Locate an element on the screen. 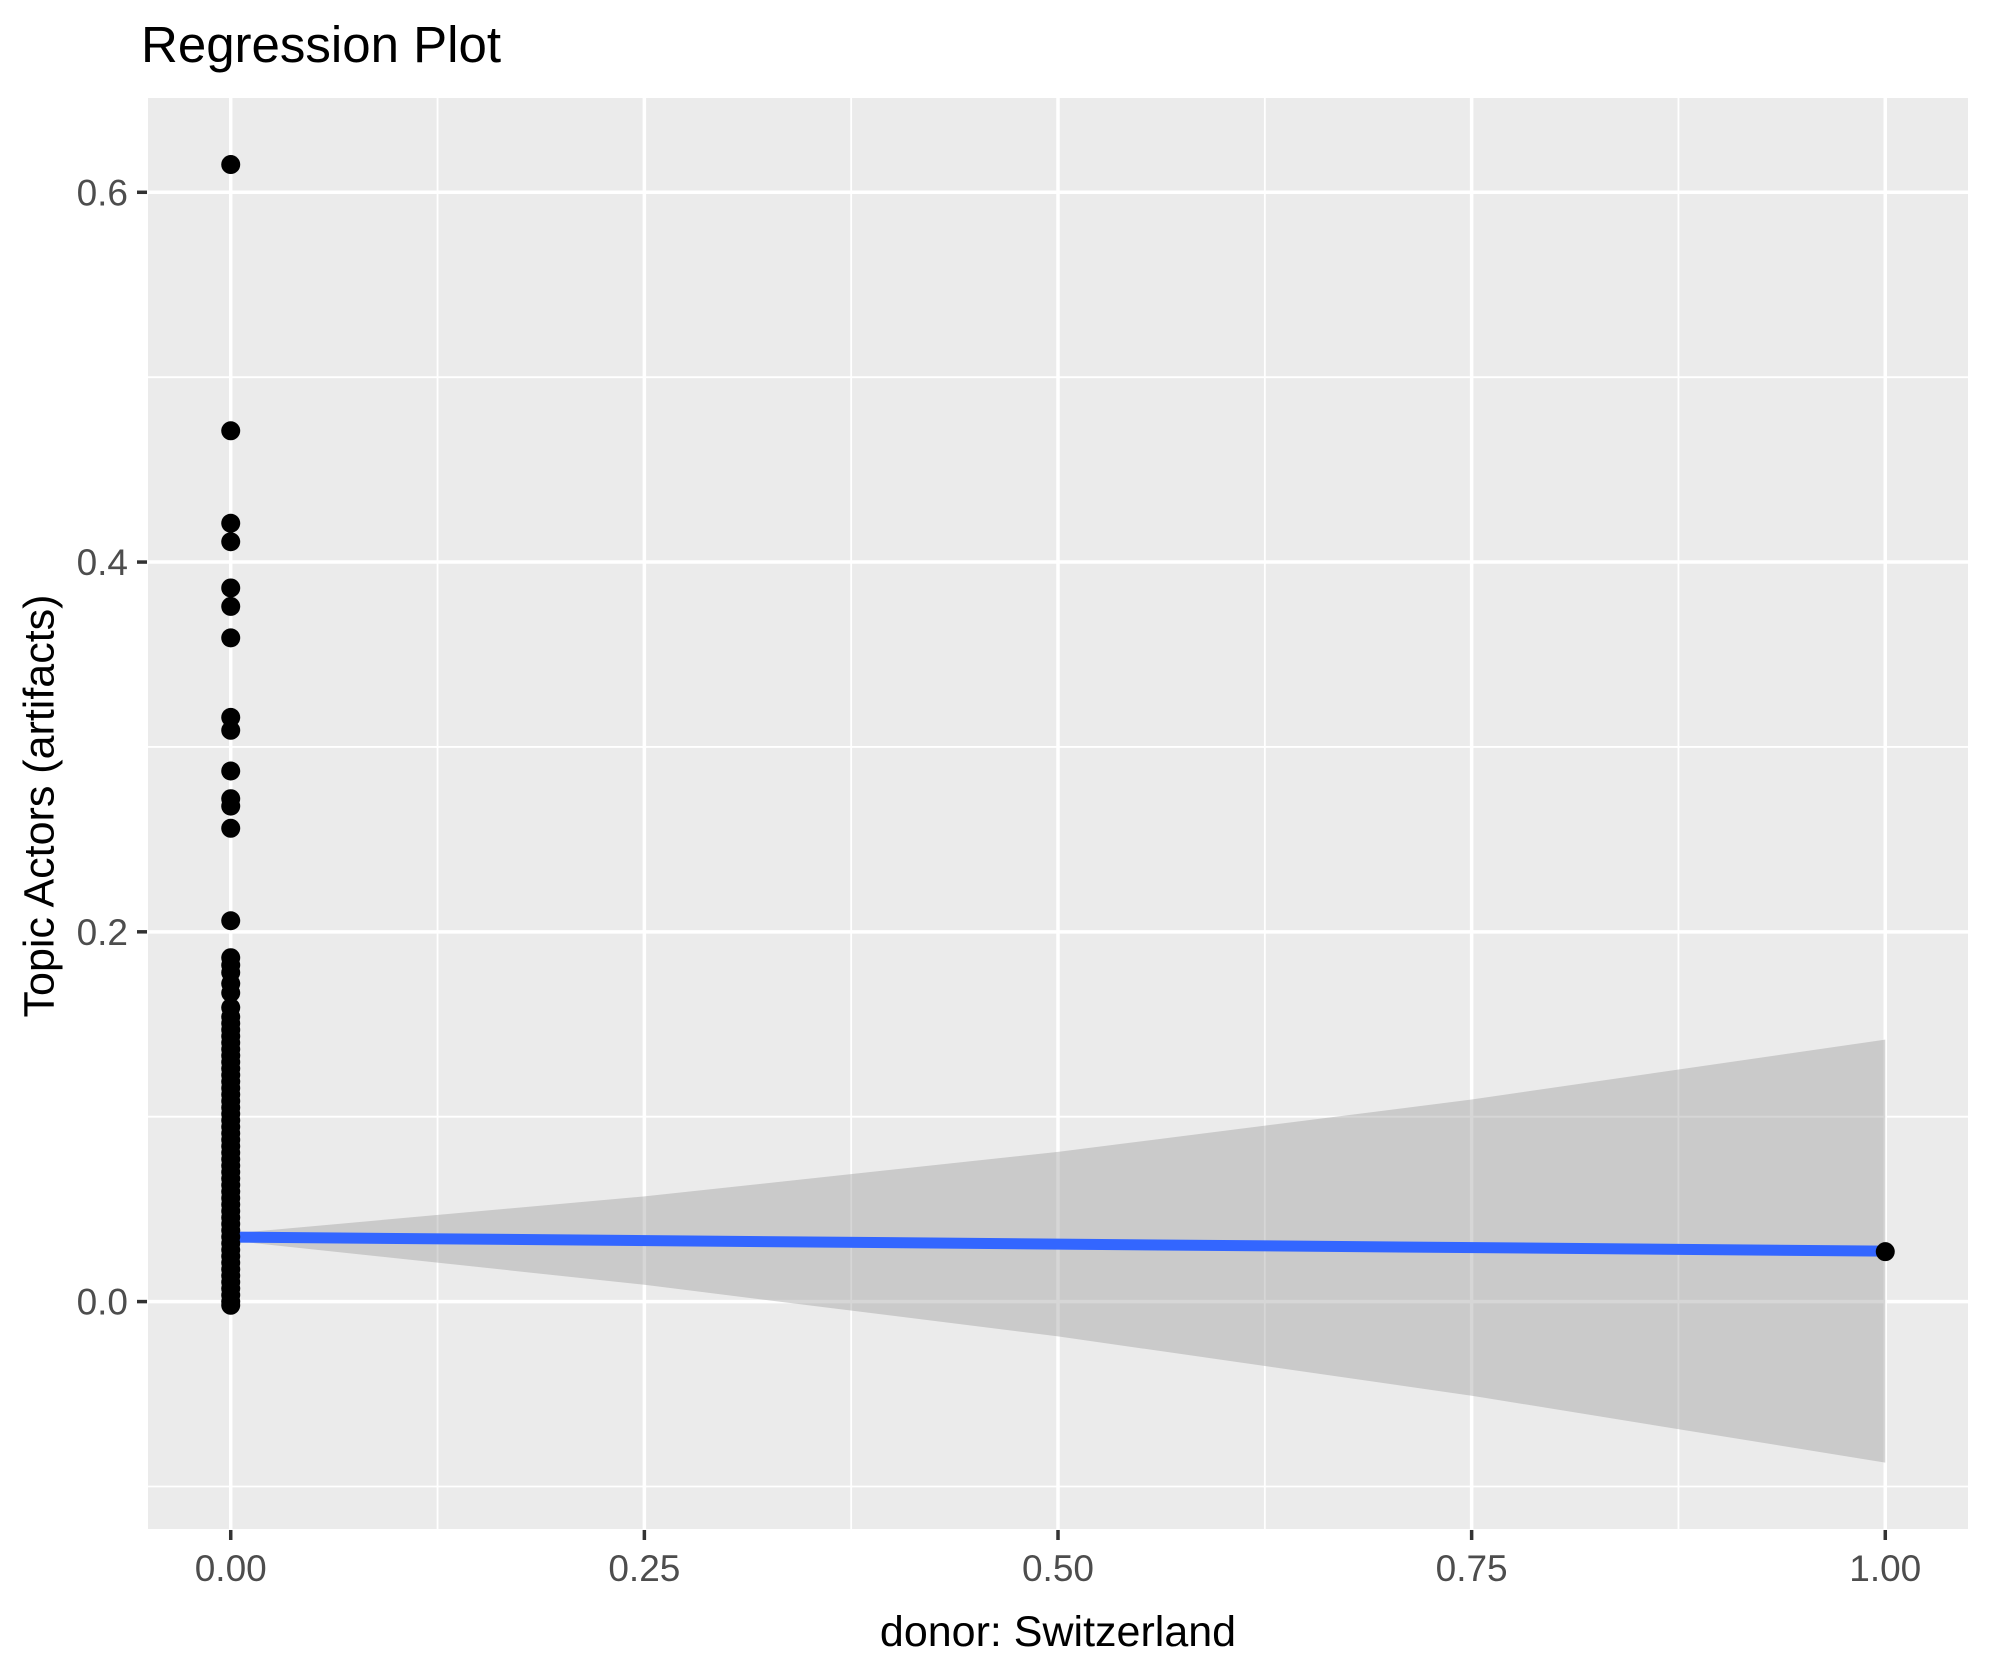 The image size is (1990, 1665). x-tick-label: 0.00 is located at coordinates (231, 1568).